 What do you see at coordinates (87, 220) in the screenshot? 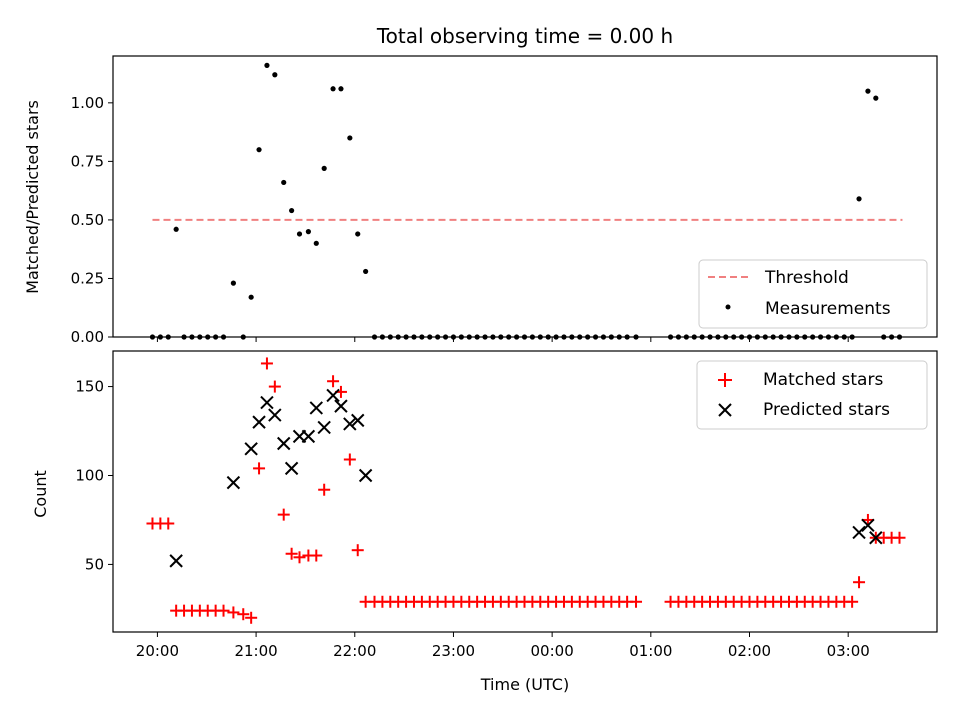
I see `ratio-y-tick-label: 0.50` at bounding box center [87, 220].